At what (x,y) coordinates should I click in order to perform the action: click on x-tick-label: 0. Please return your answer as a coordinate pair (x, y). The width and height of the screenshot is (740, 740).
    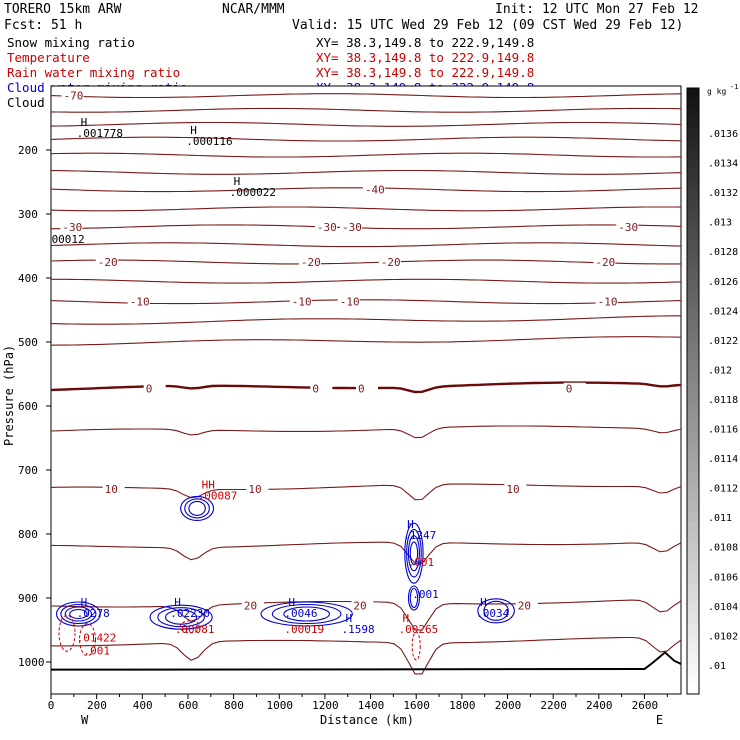
    Looking at the image, I should click on (51, 705).